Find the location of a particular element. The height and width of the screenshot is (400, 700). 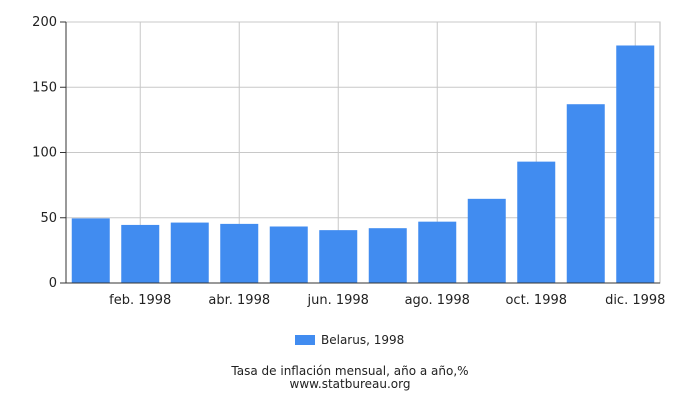

x-tick-label: ago. 1998 is located at coordinates (437, 300).